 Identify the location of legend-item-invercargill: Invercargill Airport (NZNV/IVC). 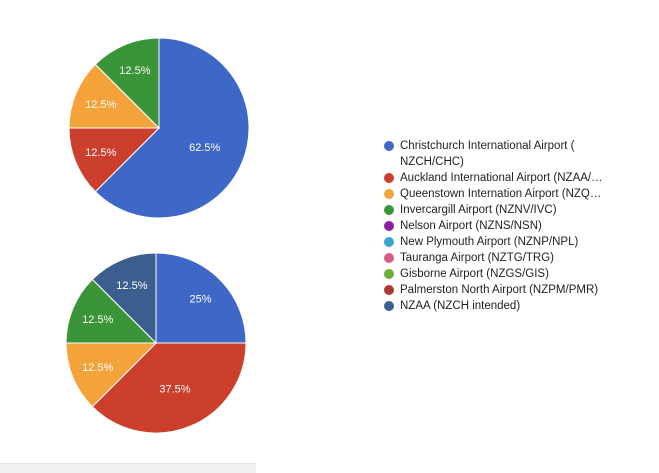
(515, 210).